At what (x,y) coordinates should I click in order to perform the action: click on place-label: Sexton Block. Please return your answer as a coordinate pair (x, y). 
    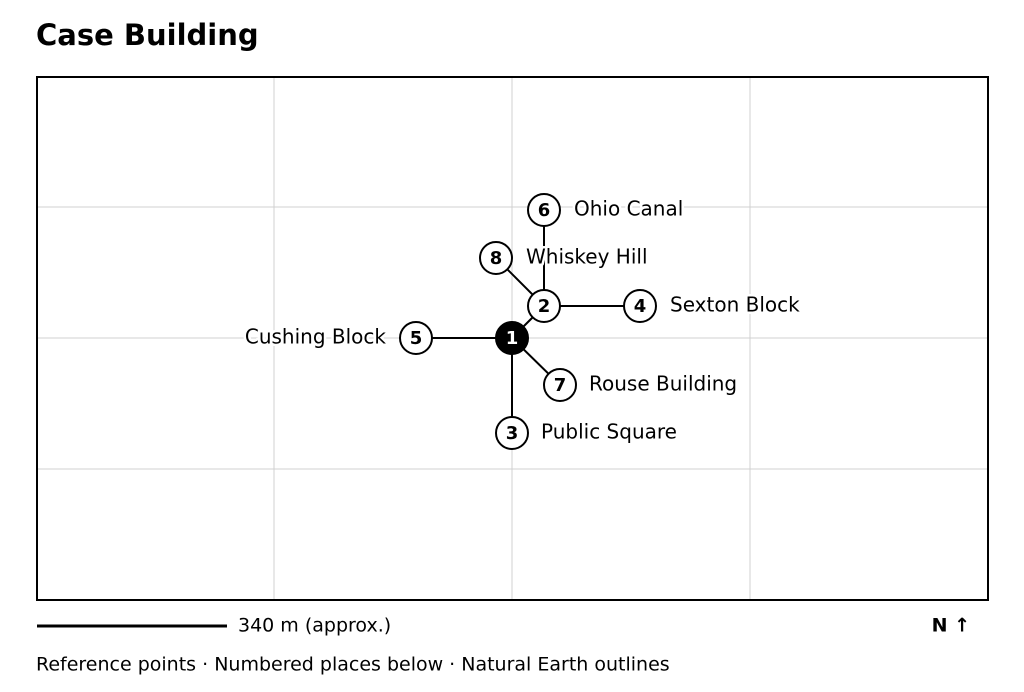
    Looking at the image, I should click on (735, 305).